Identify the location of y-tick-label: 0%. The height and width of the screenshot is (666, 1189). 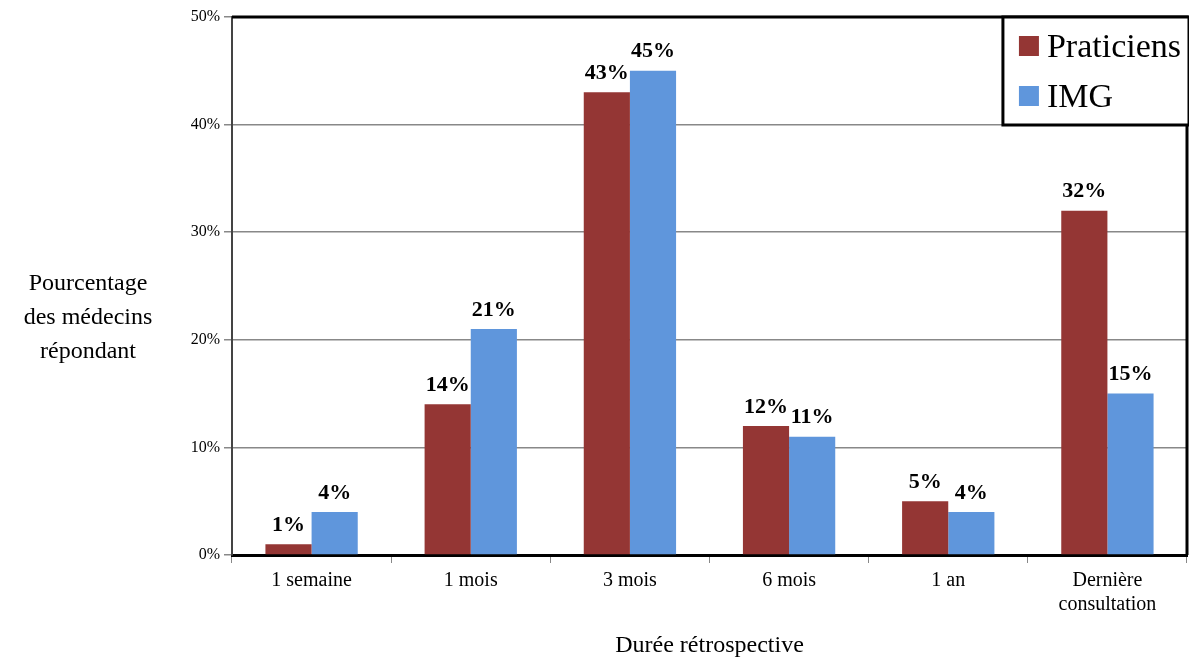
(209, 554).